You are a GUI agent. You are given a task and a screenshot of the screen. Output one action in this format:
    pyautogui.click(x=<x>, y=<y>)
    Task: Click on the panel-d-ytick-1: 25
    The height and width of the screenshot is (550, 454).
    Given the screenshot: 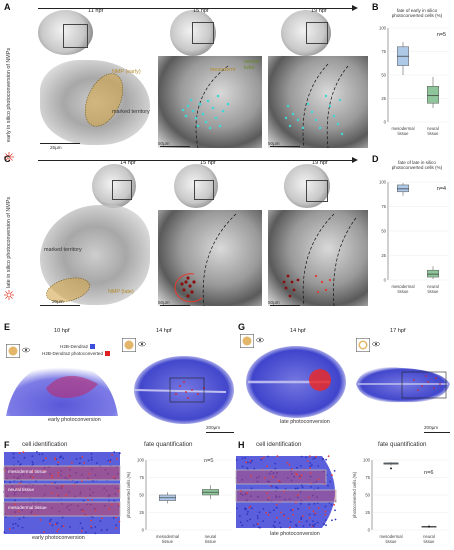 What is the action you would take?
    pyautogui.click(x=383, y=255)
    